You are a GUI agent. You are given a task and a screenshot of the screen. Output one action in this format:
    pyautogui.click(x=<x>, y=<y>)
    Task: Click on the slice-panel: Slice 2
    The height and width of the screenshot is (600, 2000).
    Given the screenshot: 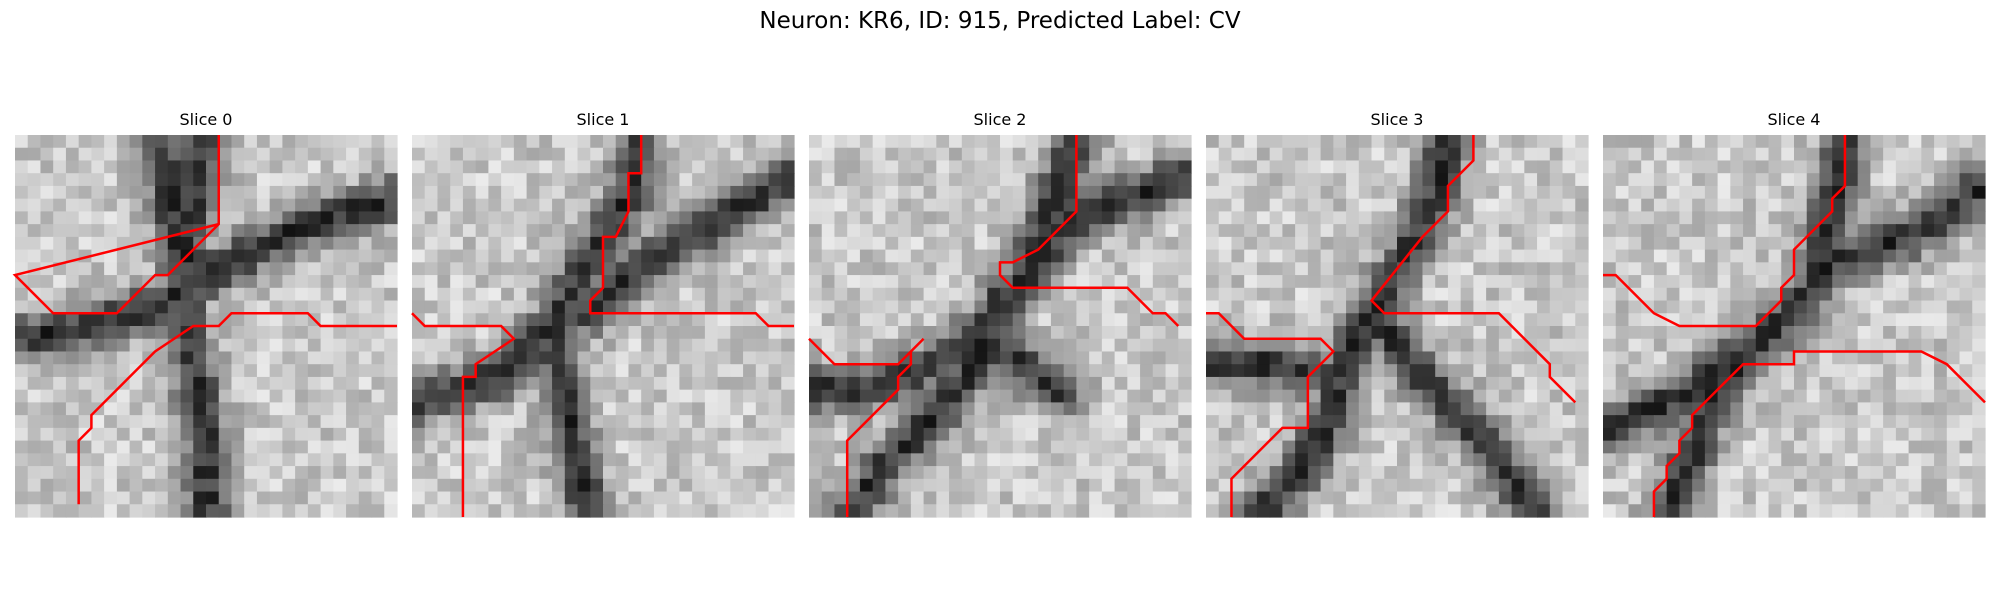 What is the action you would take?
    pyautogui.click(x=1000, y=314)
    